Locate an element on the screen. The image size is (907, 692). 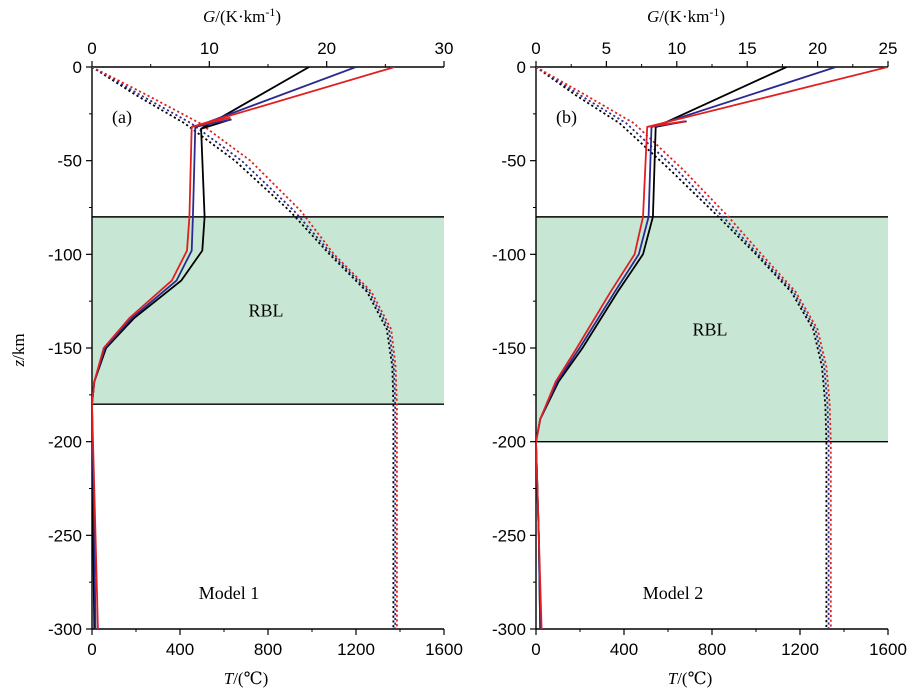
y-axis-title-rest: /km is located at coordinates (18, 346).